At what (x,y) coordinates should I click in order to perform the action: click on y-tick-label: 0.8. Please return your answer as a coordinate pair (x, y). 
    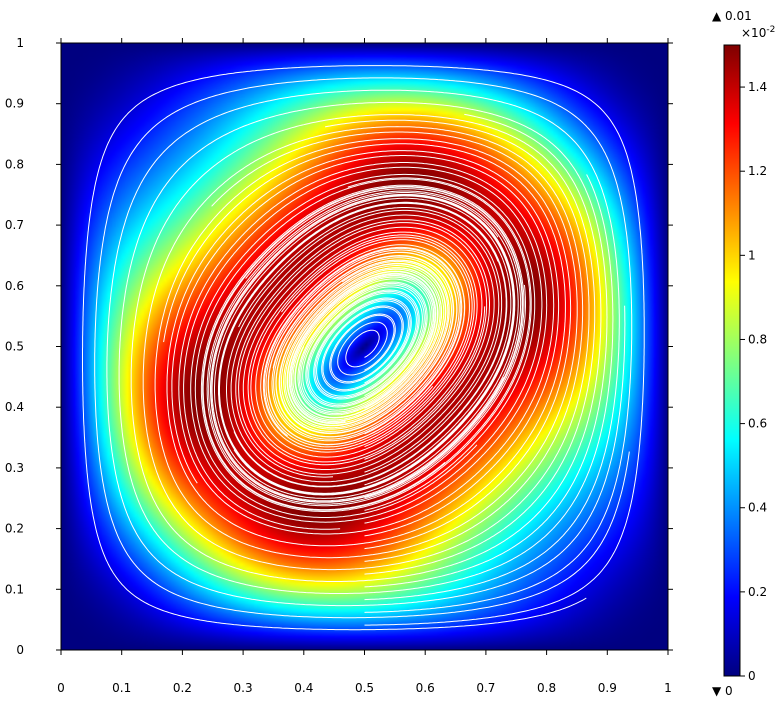
    Looking at the image, I should click on (14, 164).